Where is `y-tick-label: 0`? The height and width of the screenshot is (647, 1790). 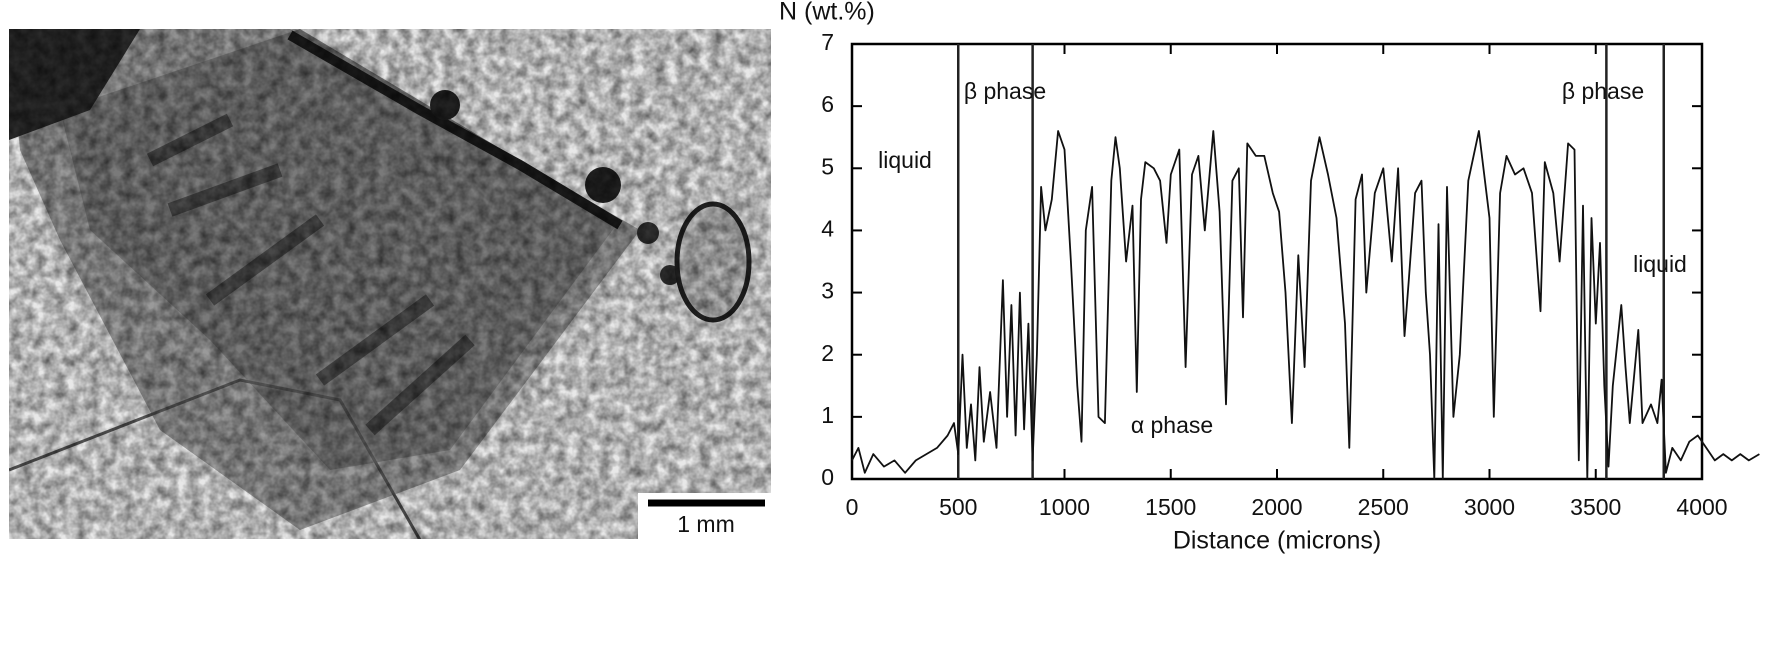 y-tick-label: 0 is located at coordinates (827, 477).